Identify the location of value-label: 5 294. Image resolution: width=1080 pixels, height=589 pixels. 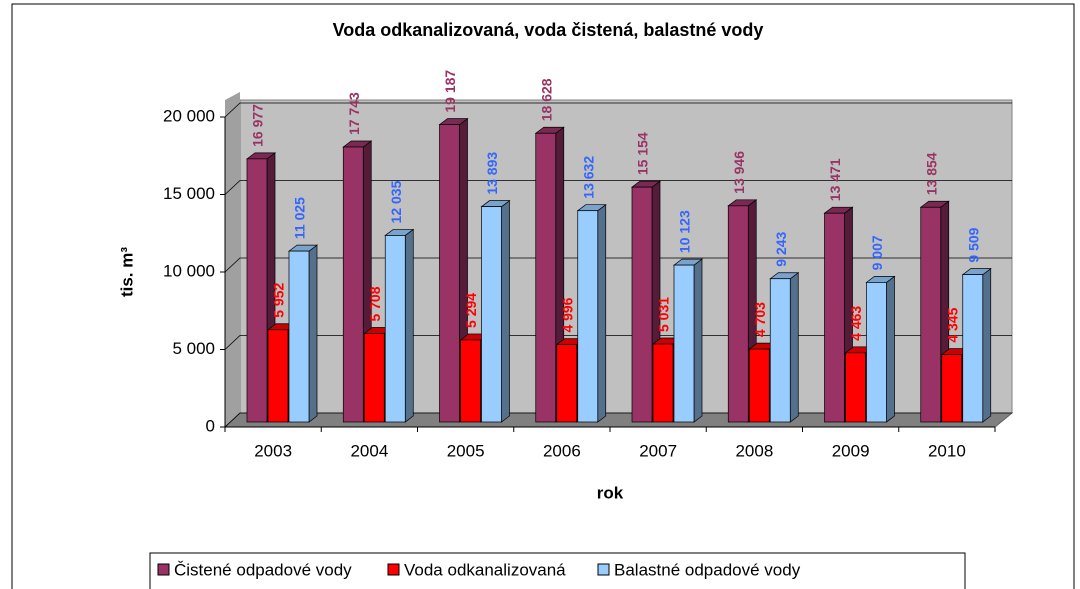
(471, 310).